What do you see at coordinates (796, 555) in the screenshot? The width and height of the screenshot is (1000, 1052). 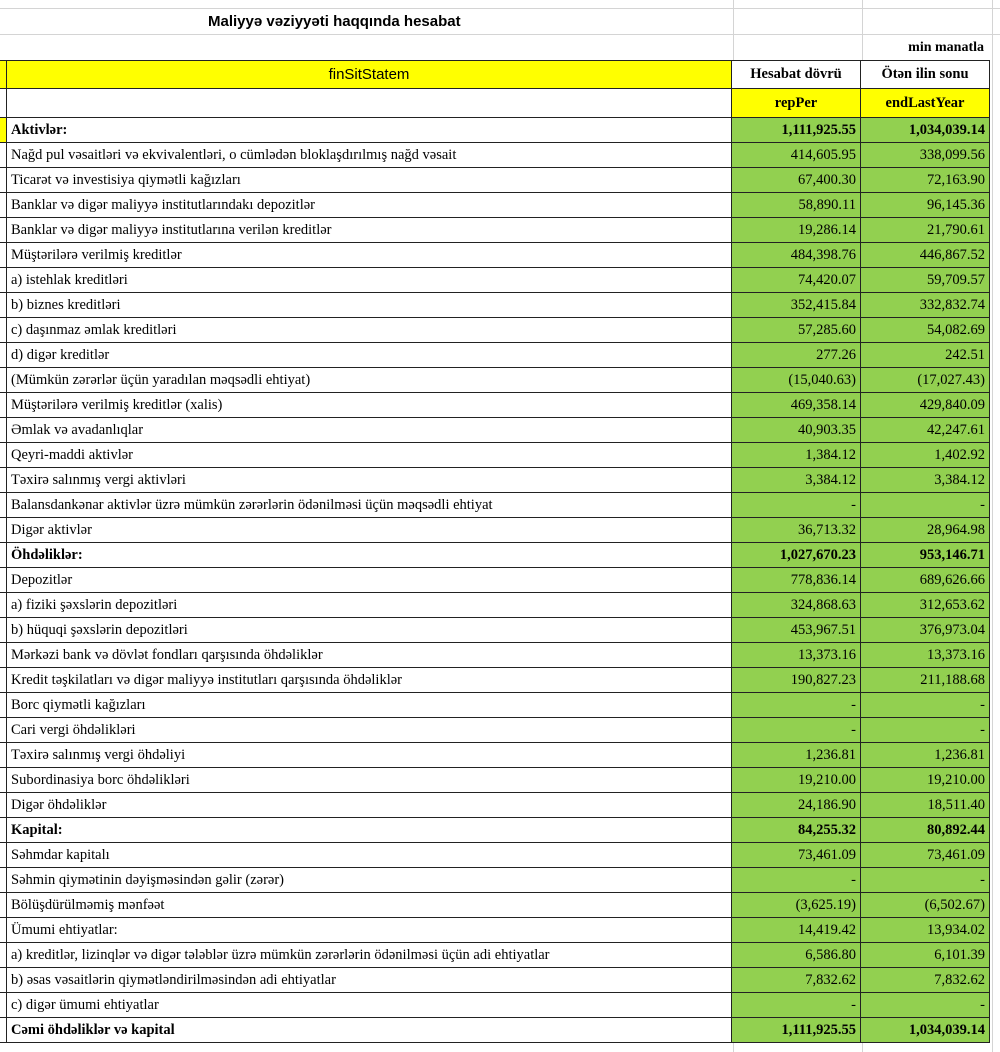 I see `rep-per-value: 1,027,670.23` at bounding box center [796, 555].